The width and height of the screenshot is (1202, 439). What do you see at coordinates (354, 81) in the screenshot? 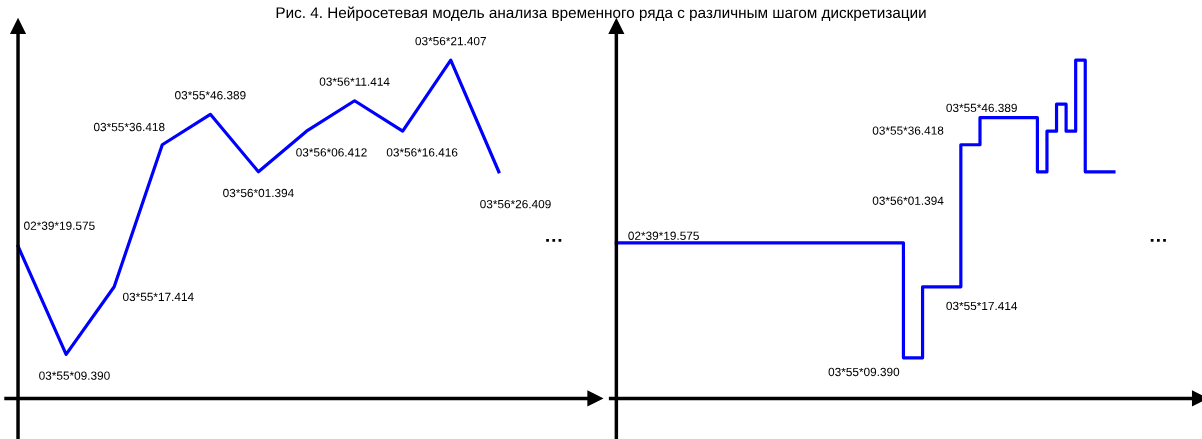
I see `annotation: 03*56*11.414` at bounding box center [354, 81].